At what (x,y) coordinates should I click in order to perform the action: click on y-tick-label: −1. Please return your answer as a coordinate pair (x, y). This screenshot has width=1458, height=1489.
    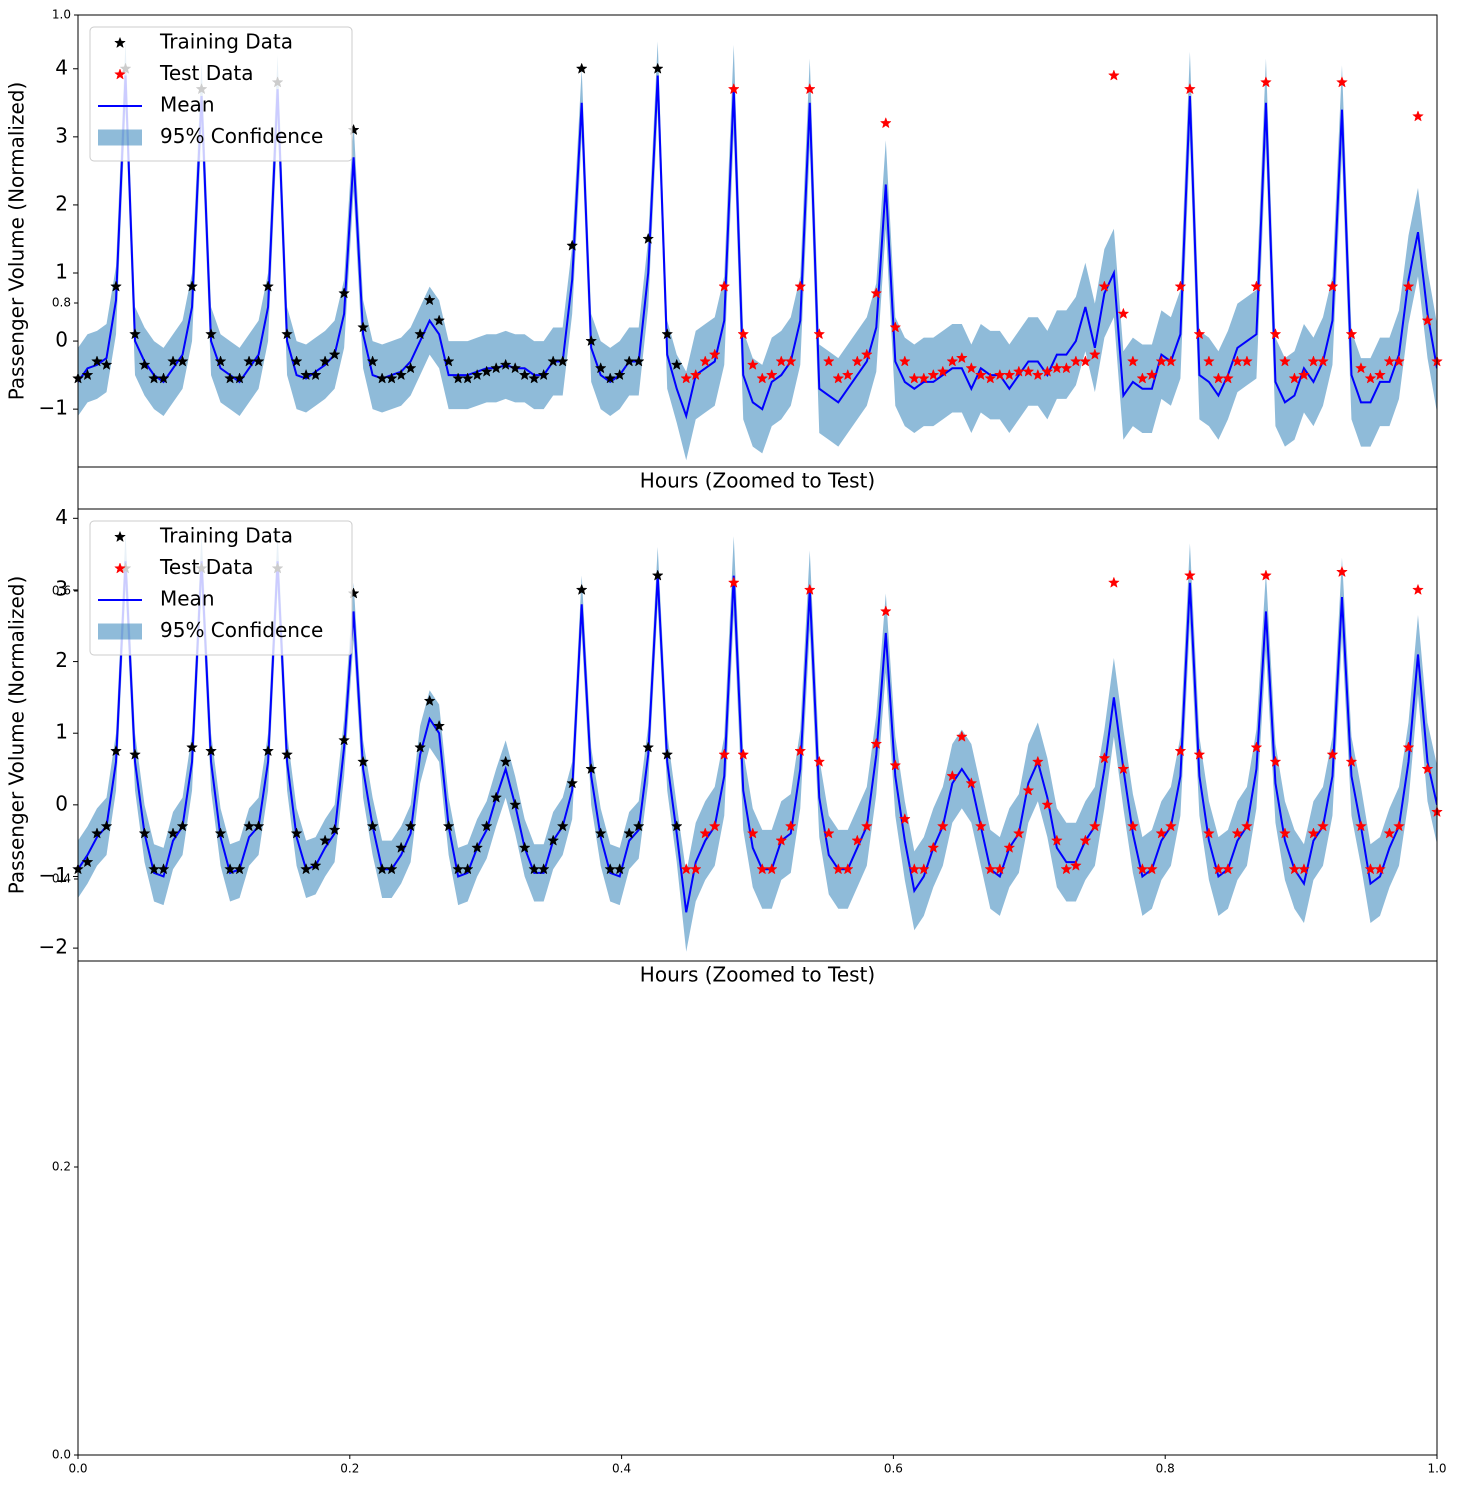
    Looking at the image, I should click on (53, 875).